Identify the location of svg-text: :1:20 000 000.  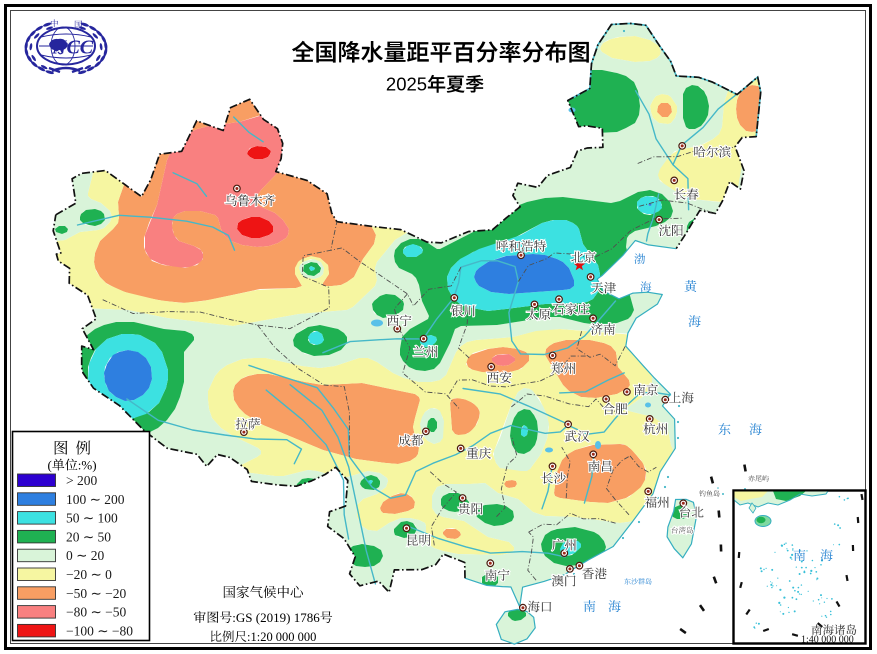
(281, 637).